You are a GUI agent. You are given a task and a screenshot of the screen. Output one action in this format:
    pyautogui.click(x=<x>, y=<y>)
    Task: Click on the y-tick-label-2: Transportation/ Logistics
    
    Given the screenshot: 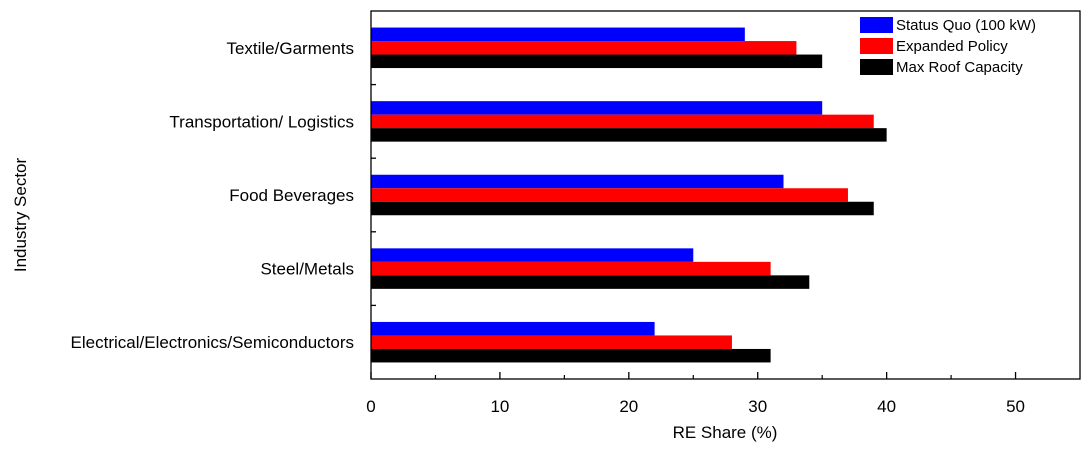 What is the action you would take?
    pyautogui.click(x=261, y=121)
    